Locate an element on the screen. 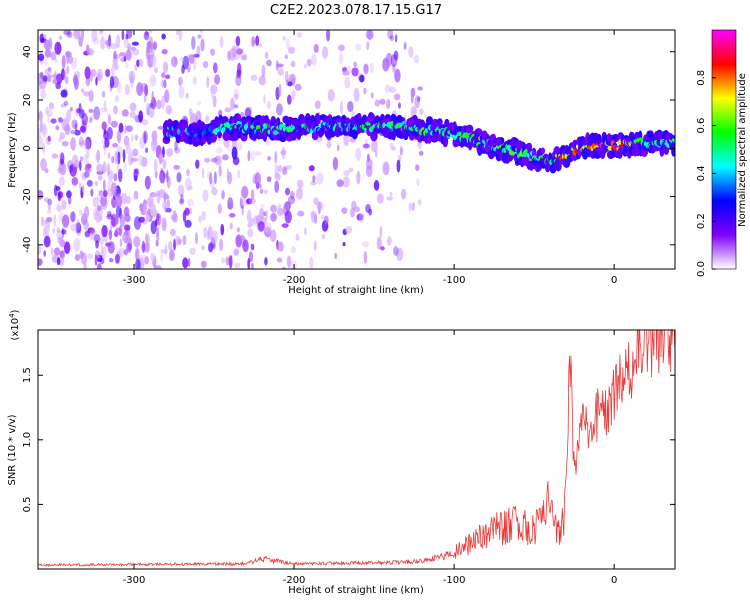 The width and height of the screenshot is (750, 600). colorbar-tick-label: 0.8 is located at coordinates (701, 78).